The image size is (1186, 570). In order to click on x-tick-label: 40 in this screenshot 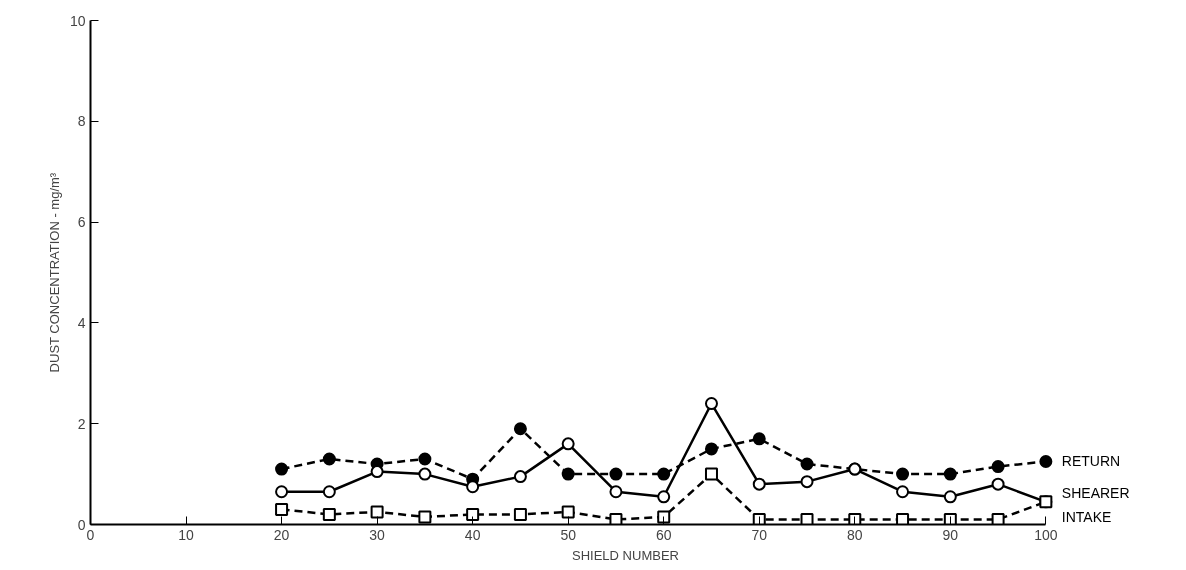, I will do `click(472, 534)`.